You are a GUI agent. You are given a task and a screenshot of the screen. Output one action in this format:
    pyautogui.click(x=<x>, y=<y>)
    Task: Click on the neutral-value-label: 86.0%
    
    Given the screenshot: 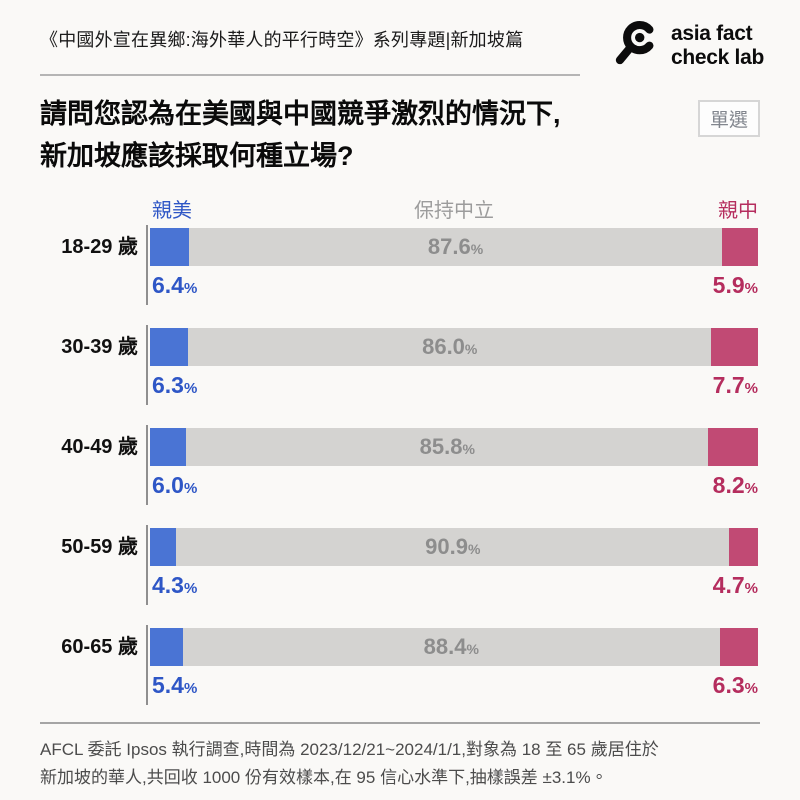 What is the action you would take?
    pyautogui.click(x=449, y=347)
    